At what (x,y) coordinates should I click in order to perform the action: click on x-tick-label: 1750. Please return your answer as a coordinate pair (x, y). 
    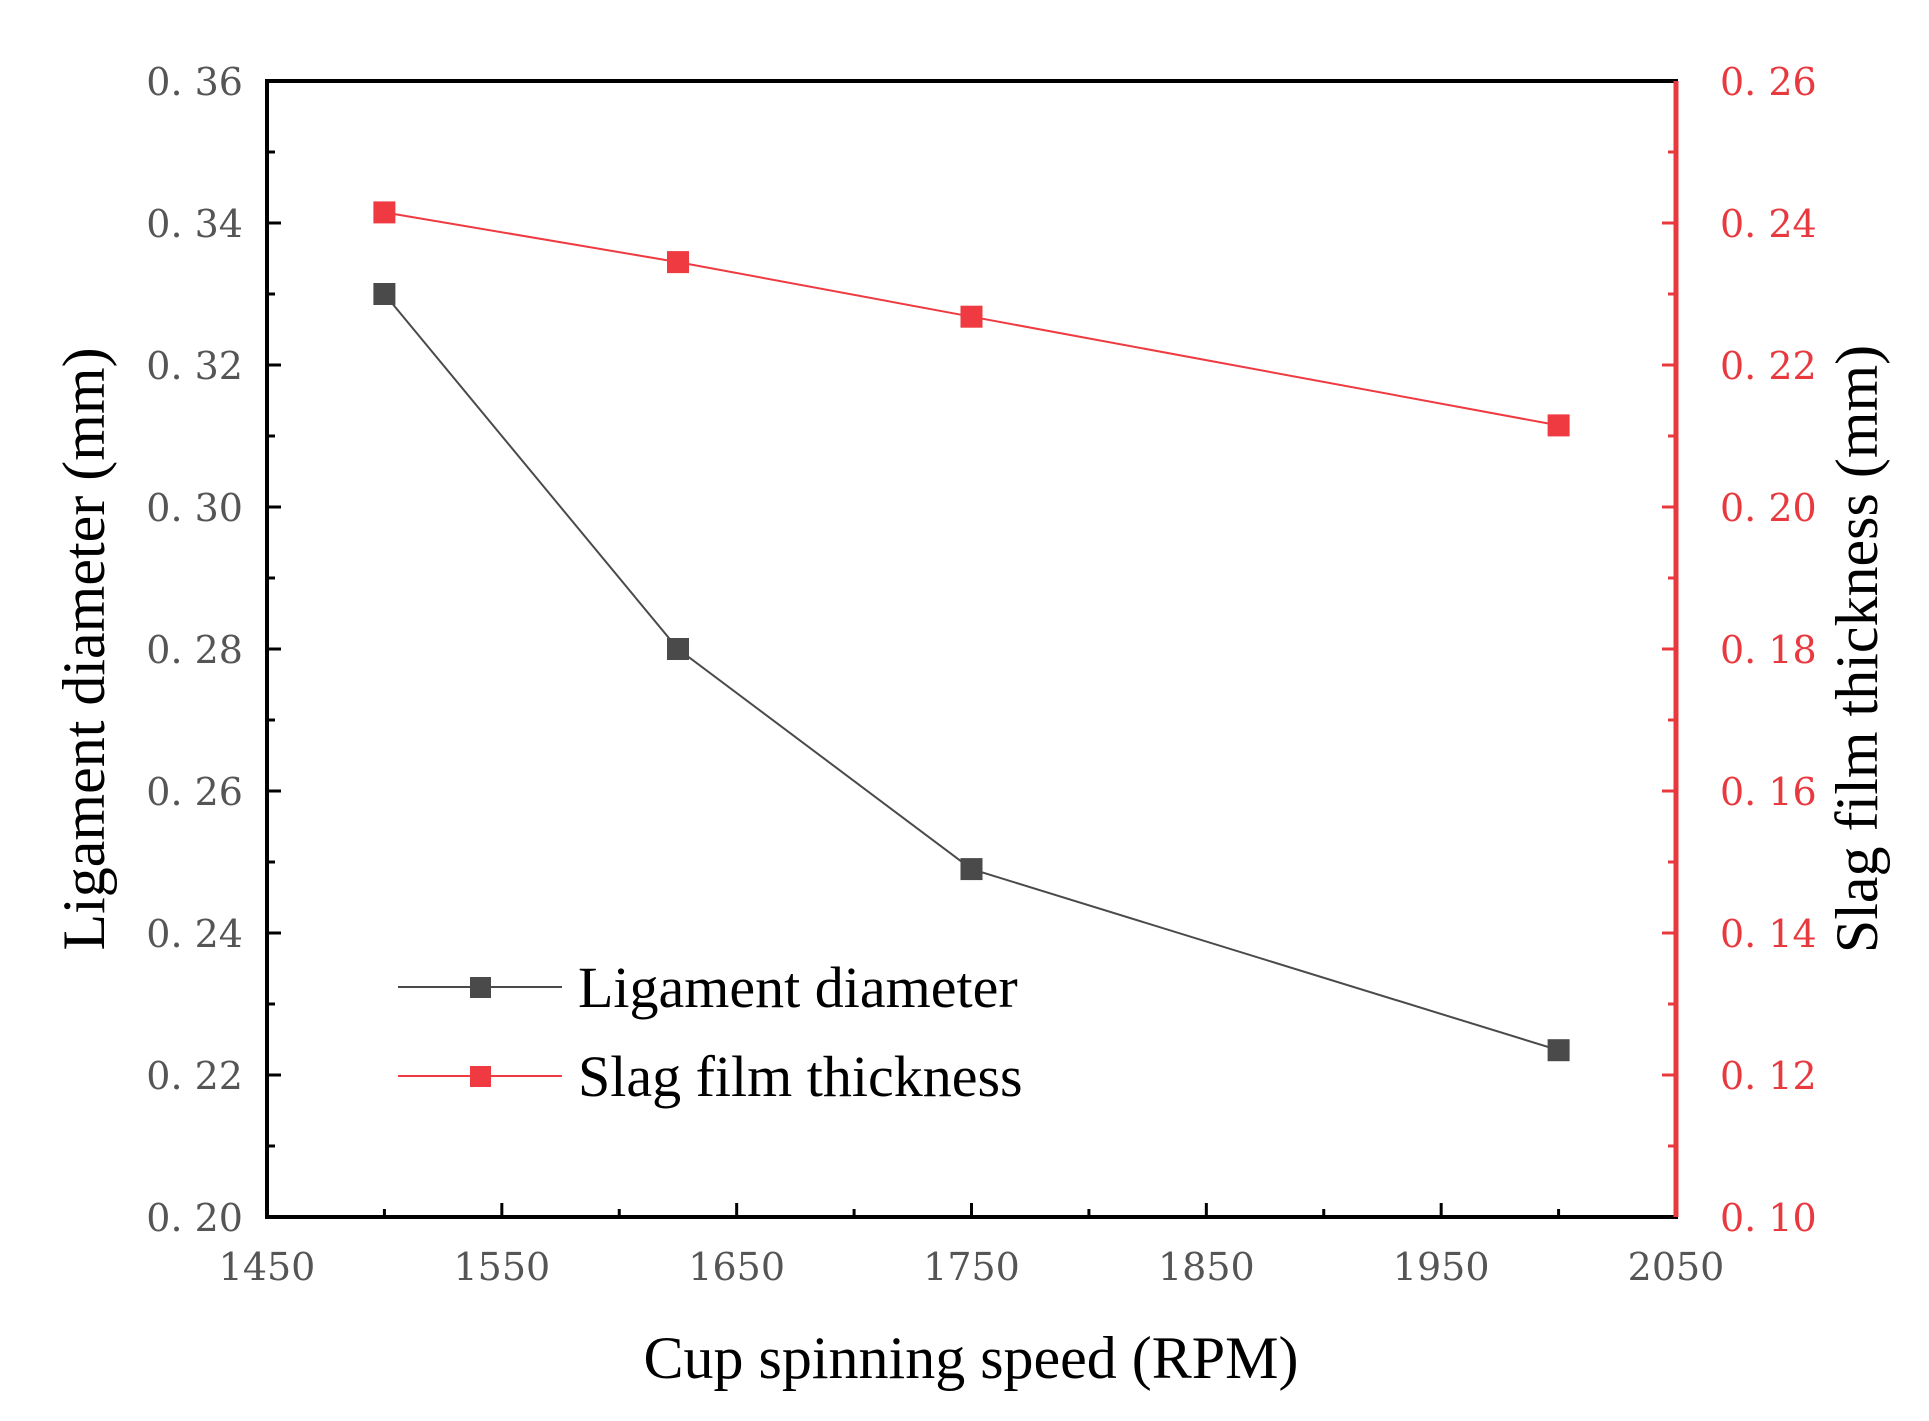
    Looking at the image, I should click on (971, 1267).